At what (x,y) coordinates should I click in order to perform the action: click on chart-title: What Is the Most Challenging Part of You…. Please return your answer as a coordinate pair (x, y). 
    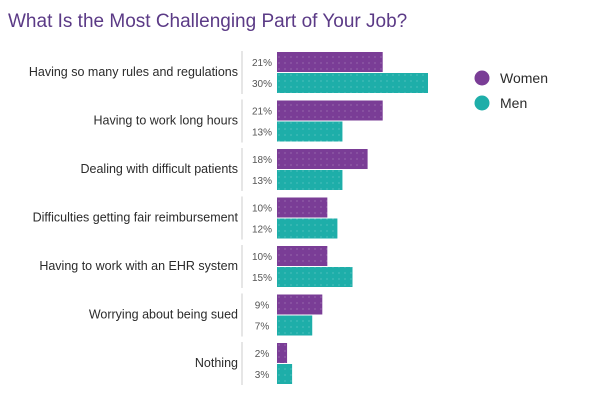
    Looking at the image, I should click on (207, 21).